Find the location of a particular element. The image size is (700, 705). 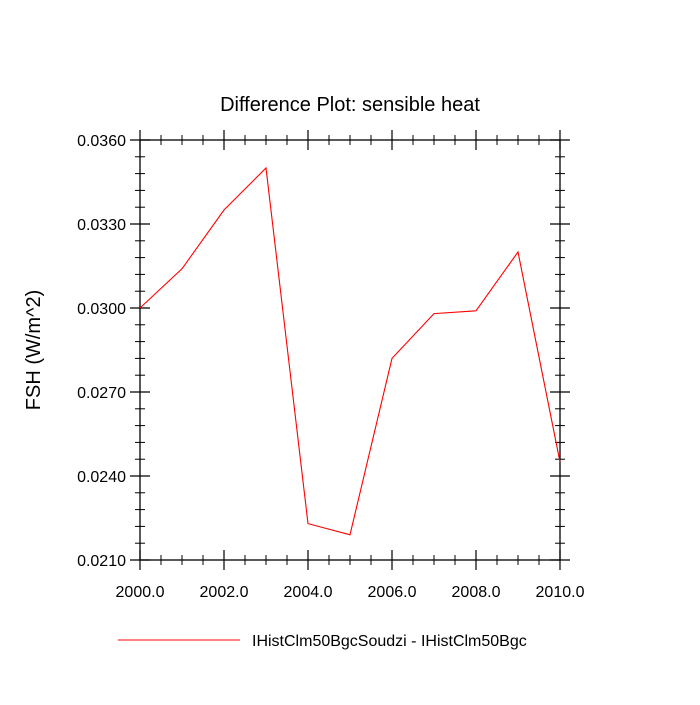

y-tick-label: 0.0270 is located at coordinates (101, 393).